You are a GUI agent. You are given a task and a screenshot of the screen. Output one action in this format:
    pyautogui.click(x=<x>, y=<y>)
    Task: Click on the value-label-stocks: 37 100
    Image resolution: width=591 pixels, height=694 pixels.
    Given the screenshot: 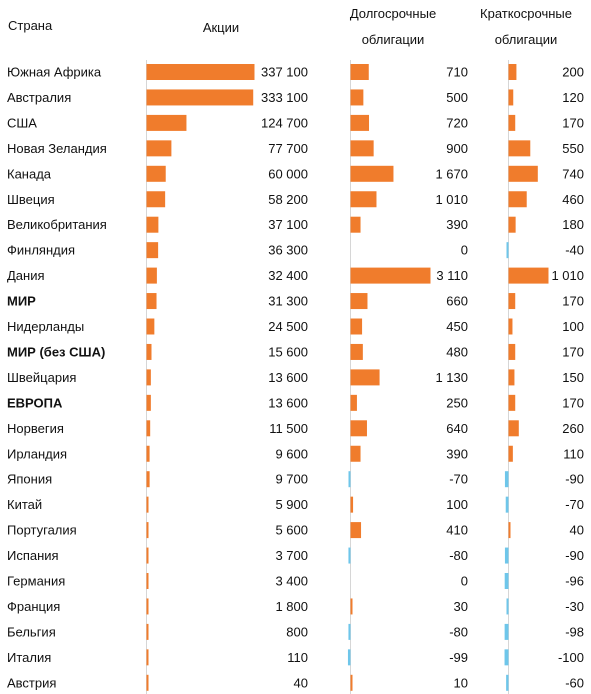 What is the action you would take?
    pyautogui.click(x=288, y=224)
    